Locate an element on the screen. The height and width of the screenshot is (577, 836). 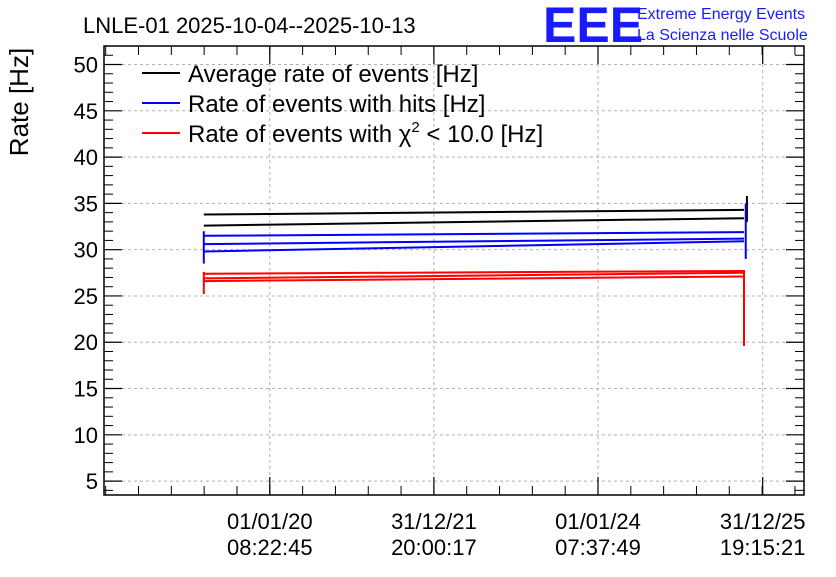
y-axis-label: Rate [Hz] is located at coordinates (19, 102).